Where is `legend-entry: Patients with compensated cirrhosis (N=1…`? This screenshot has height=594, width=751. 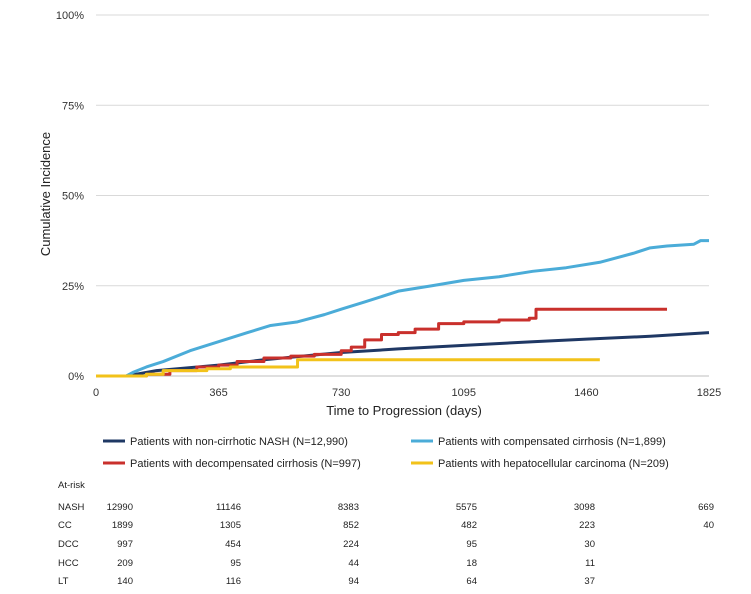 legend-entry: Patients with compensated cirrhosis (N=1… is located at coordinates (552, 442).